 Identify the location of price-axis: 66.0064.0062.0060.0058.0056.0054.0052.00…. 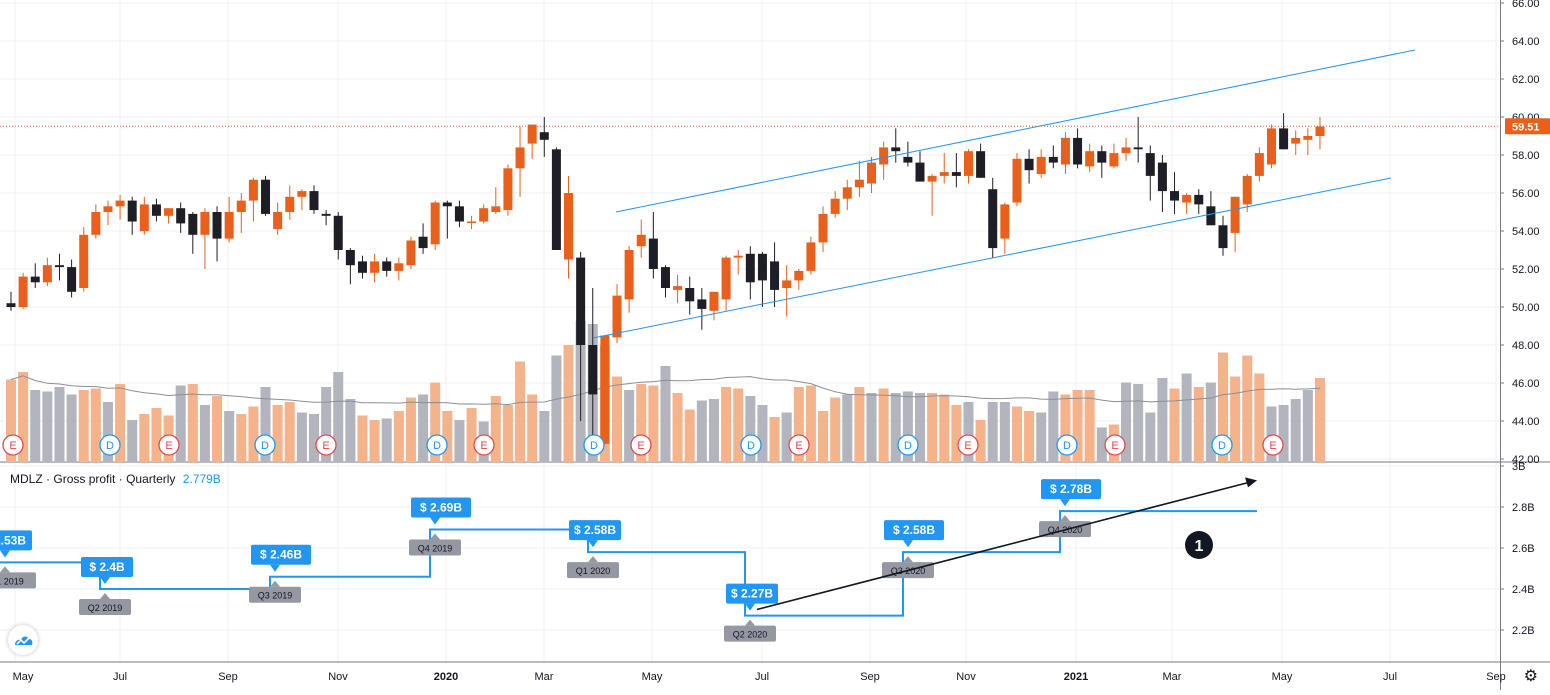
(1520, 233).